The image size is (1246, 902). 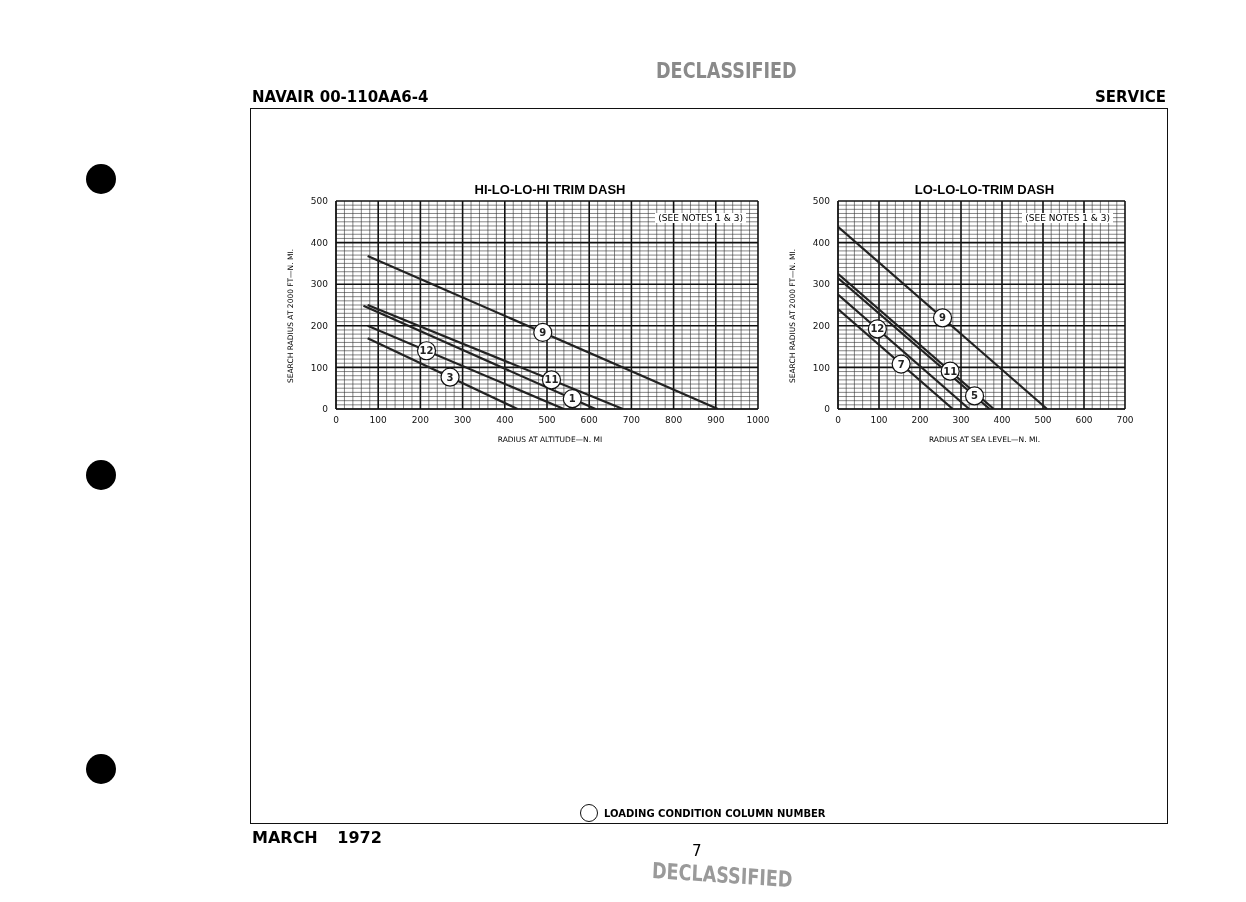 What do you see at coordinates (572, 399) in the screenshot?
I see `series-label: 1` at bounding box center [572, 399].